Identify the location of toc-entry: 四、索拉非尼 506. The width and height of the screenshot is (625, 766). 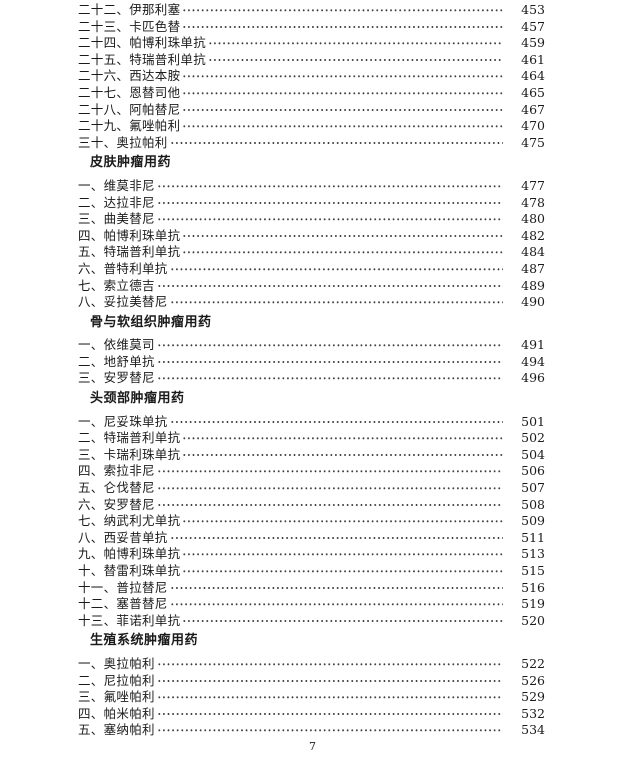
(311, 472).